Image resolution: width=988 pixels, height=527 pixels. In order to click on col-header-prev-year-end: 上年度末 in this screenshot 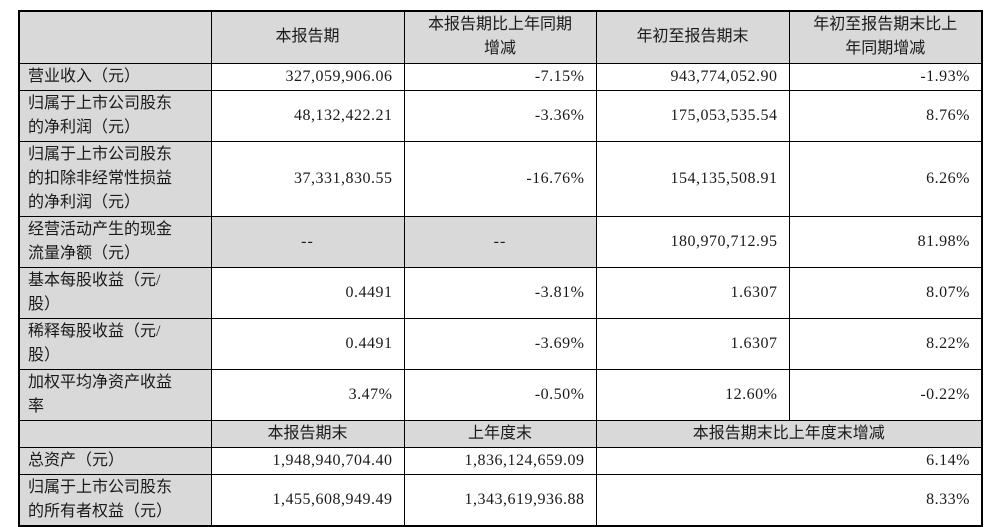, I will do `click(500, 433)`.